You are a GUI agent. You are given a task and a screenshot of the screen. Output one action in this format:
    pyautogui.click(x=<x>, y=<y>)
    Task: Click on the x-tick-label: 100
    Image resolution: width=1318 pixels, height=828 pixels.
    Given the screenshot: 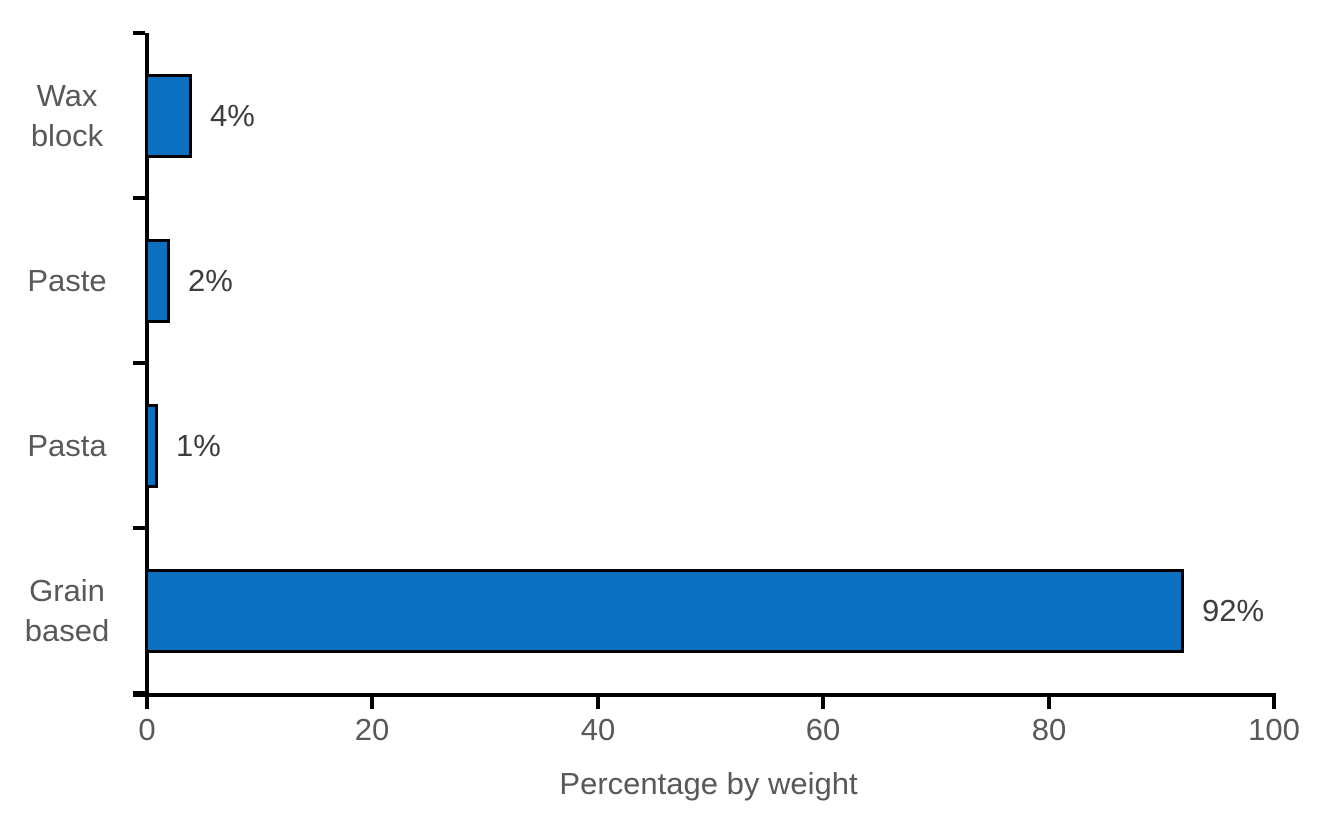 What is the action you would take?
    pyautogui.click(x=1274, y=729)
    